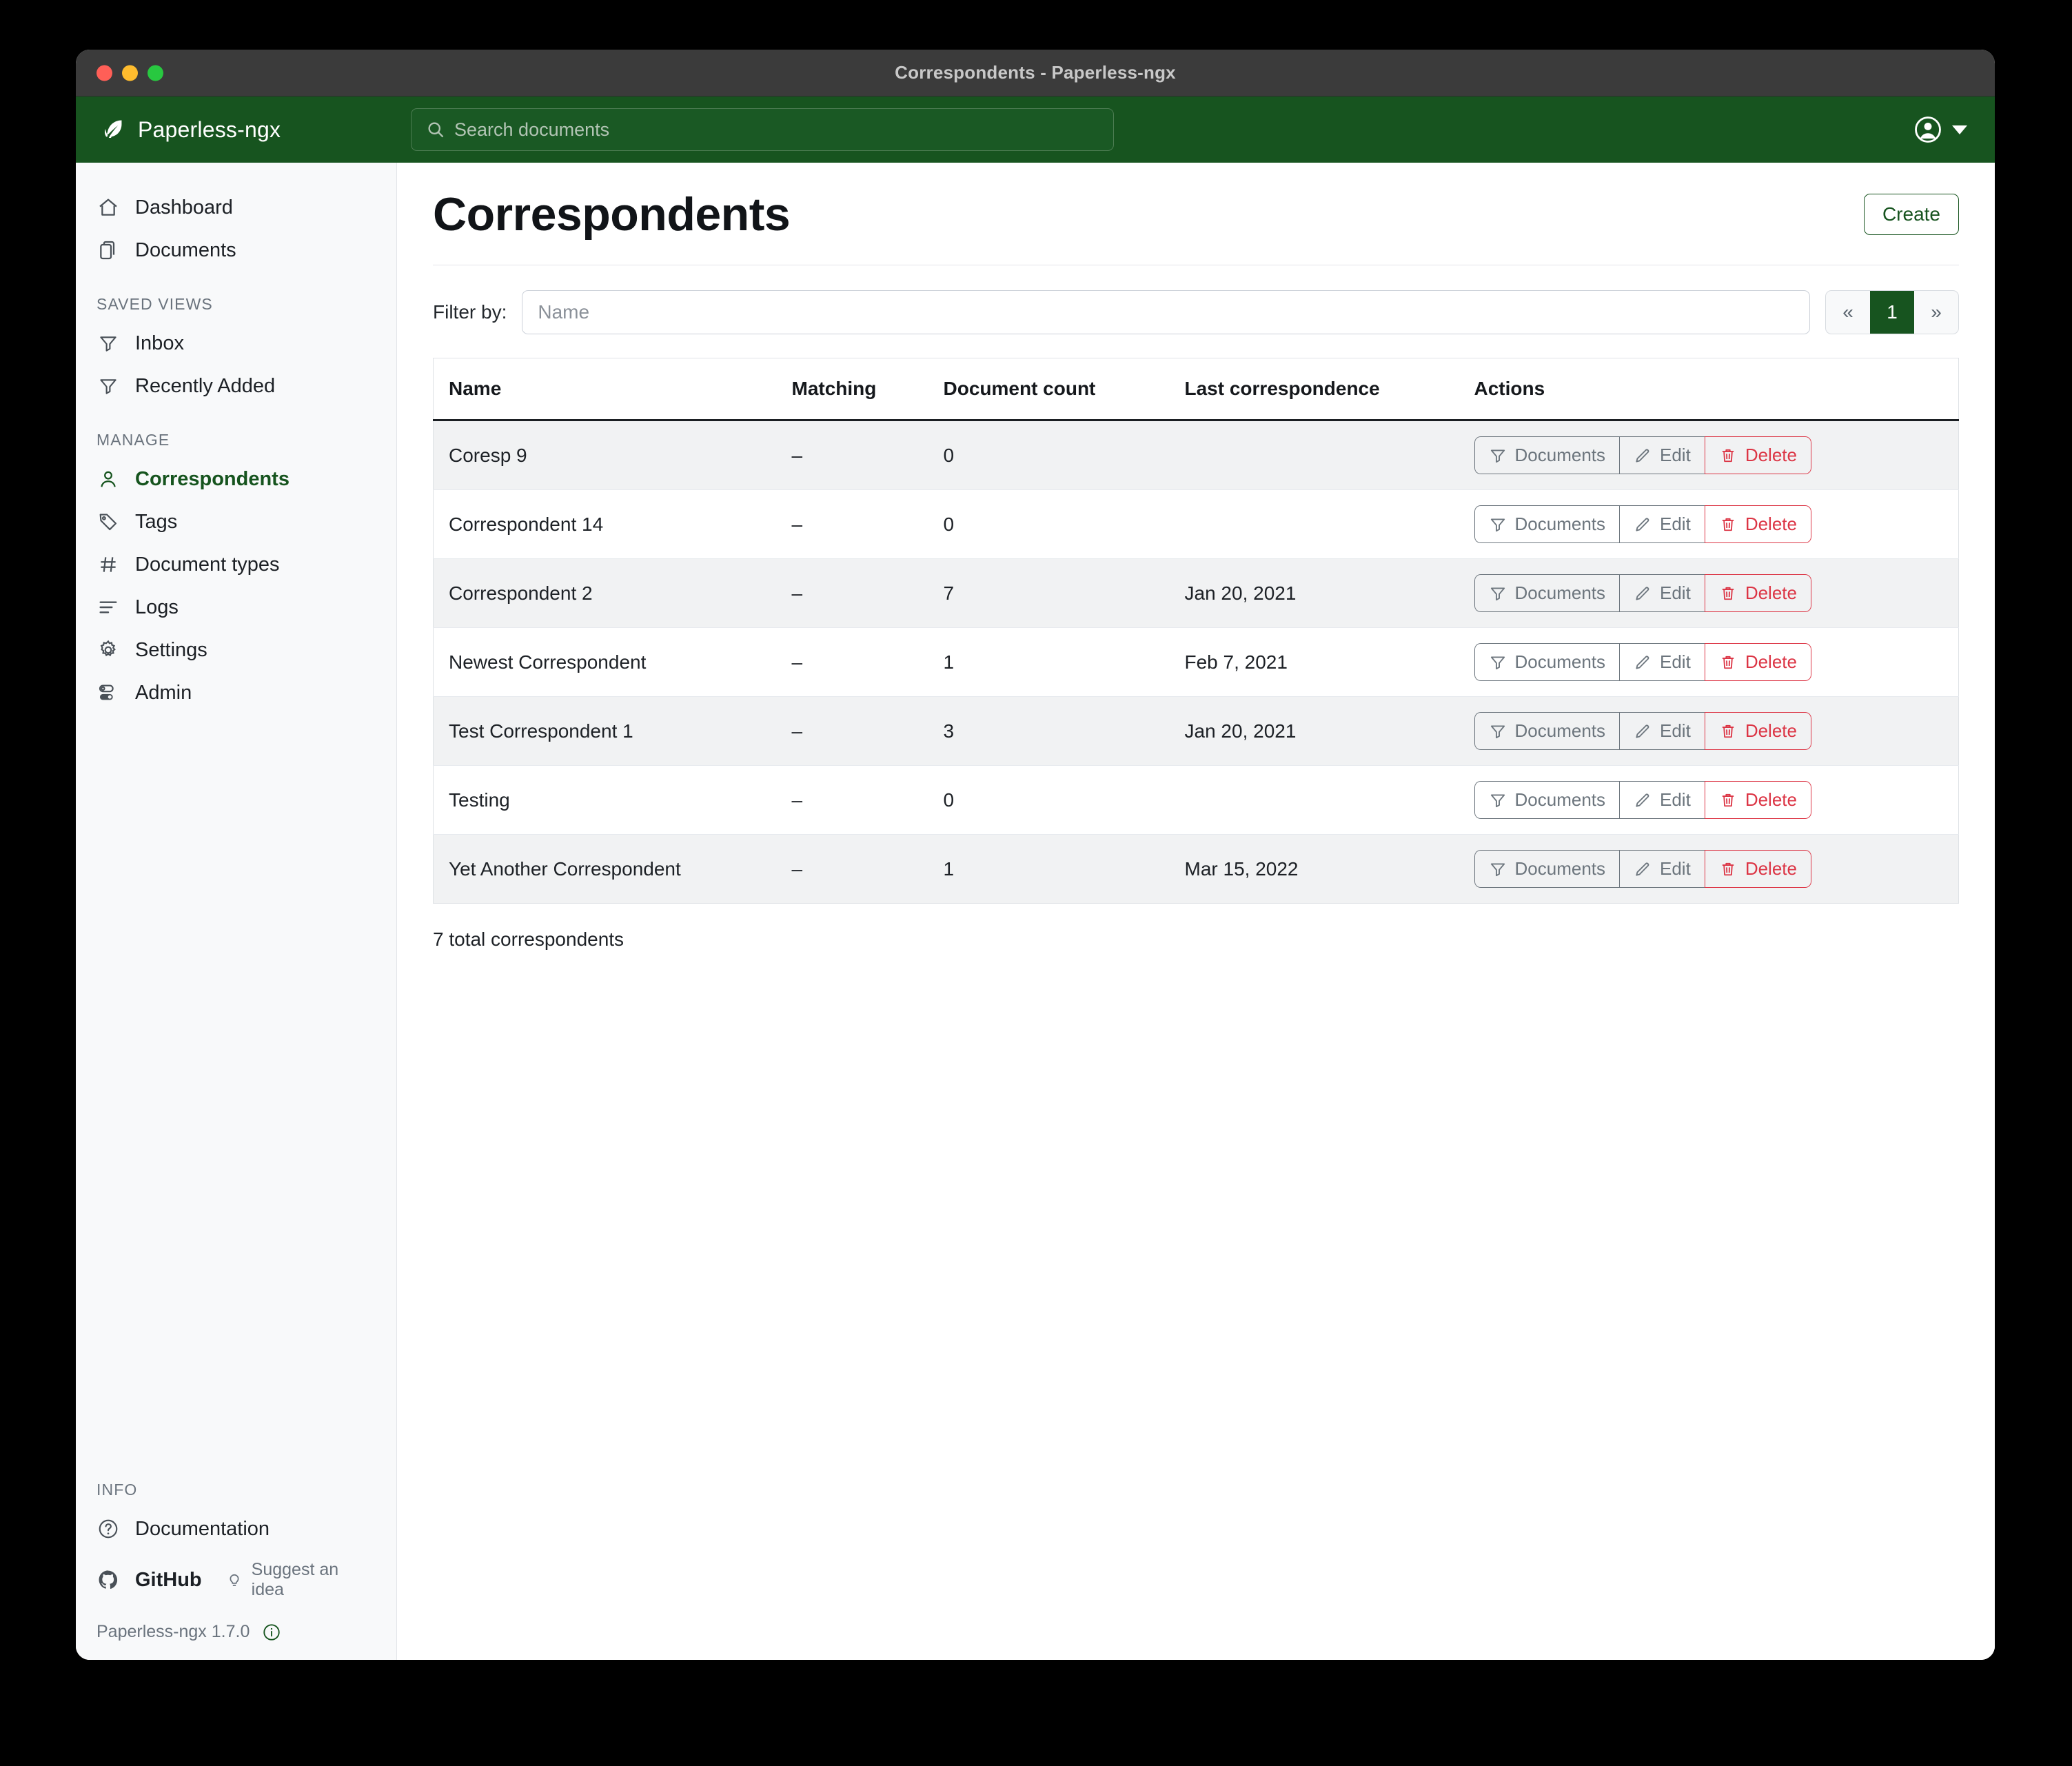 The height and width of the screenshot is (1766, 2072). Describe the element at coordinates (155, 73) in the screenshot. I see `maximize-window-button` at that location.